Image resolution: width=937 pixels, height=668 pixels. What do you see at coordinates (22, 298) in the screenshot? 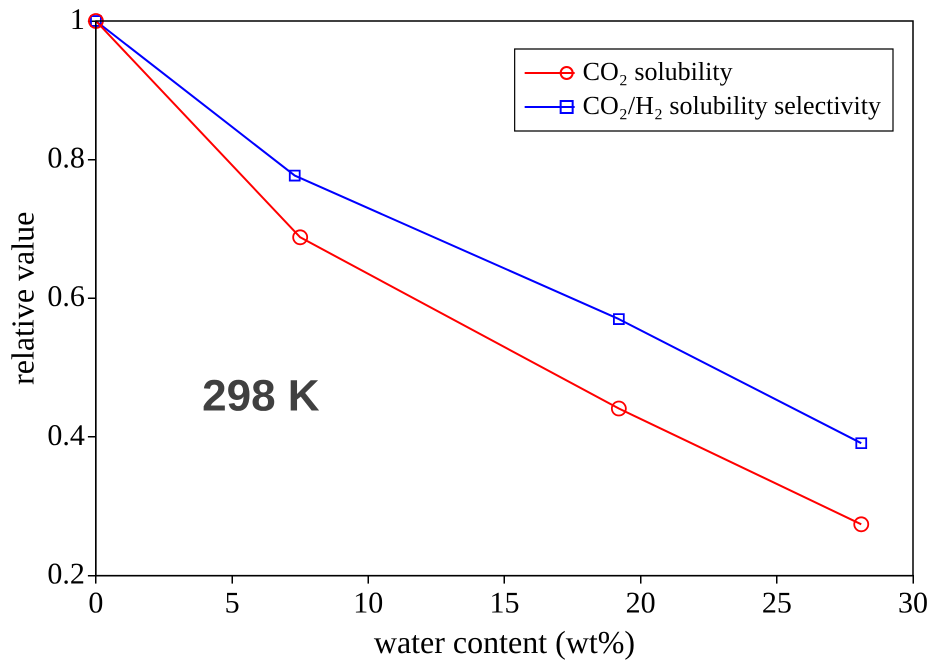
I see `y-axis-title: relative value` at bounding box center [22, 298].